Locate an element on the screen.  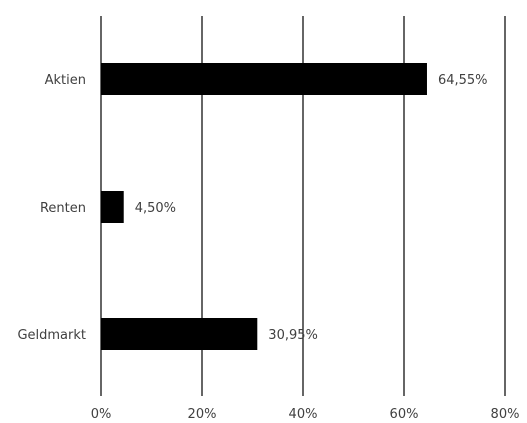
bar-aktien is located at coordinates (264, 79).